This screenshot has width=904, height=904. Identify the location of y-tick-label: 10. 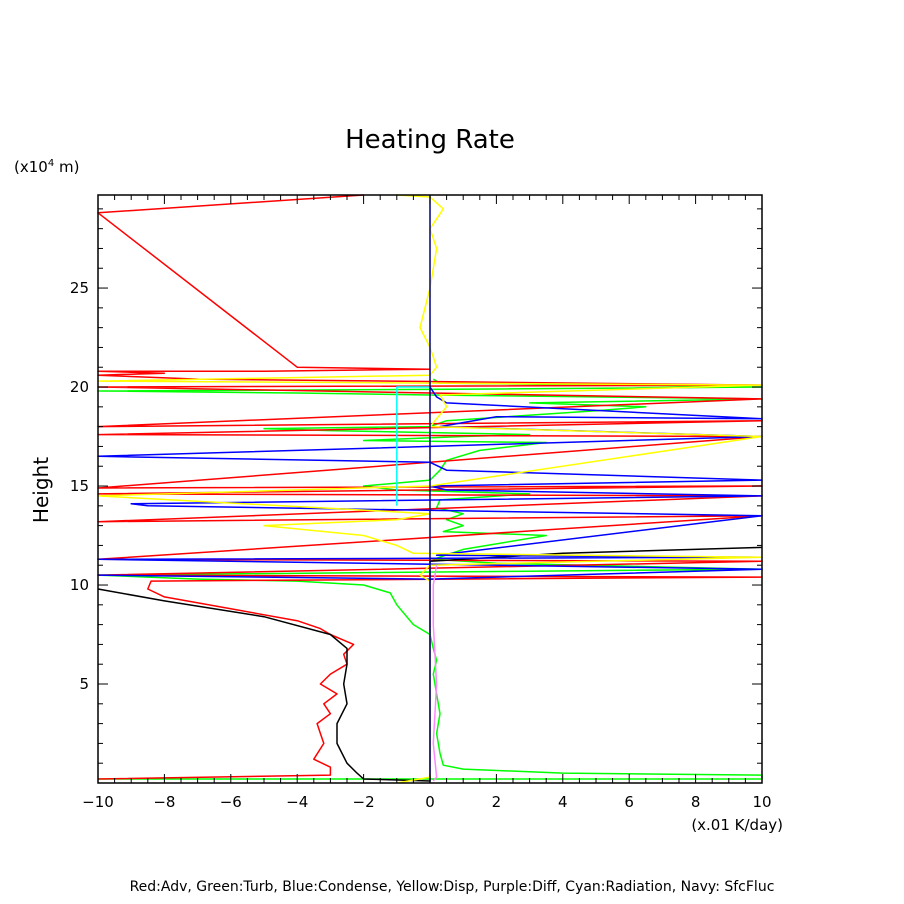
(79, 585).